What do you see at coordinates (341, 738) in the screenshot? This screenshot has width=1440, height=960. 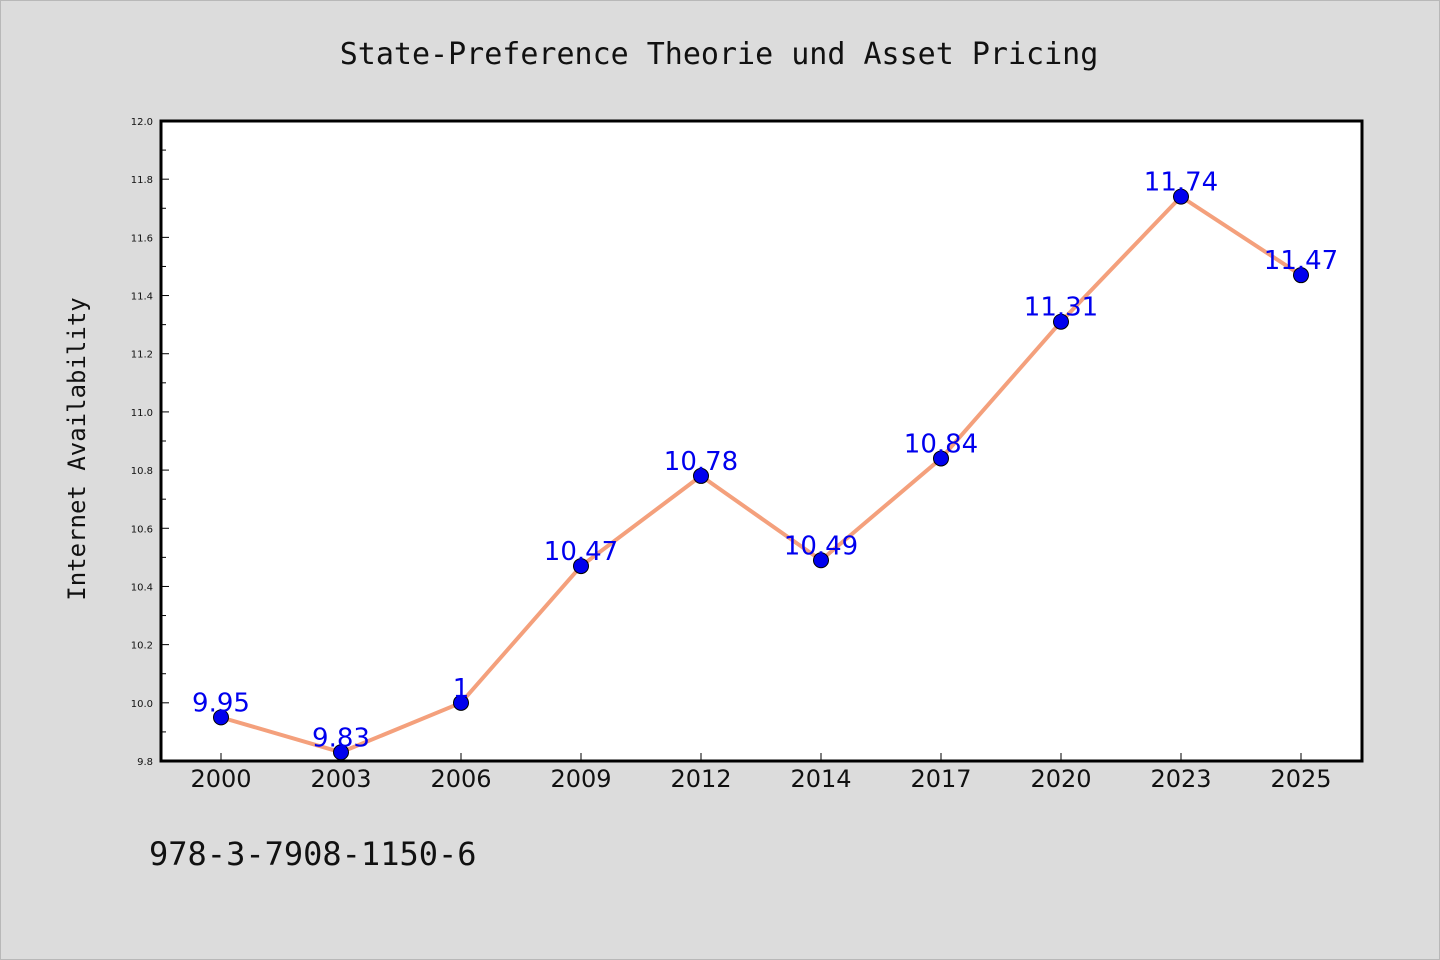 I see `data-label: 9.83` at bounding box center [341, 738].